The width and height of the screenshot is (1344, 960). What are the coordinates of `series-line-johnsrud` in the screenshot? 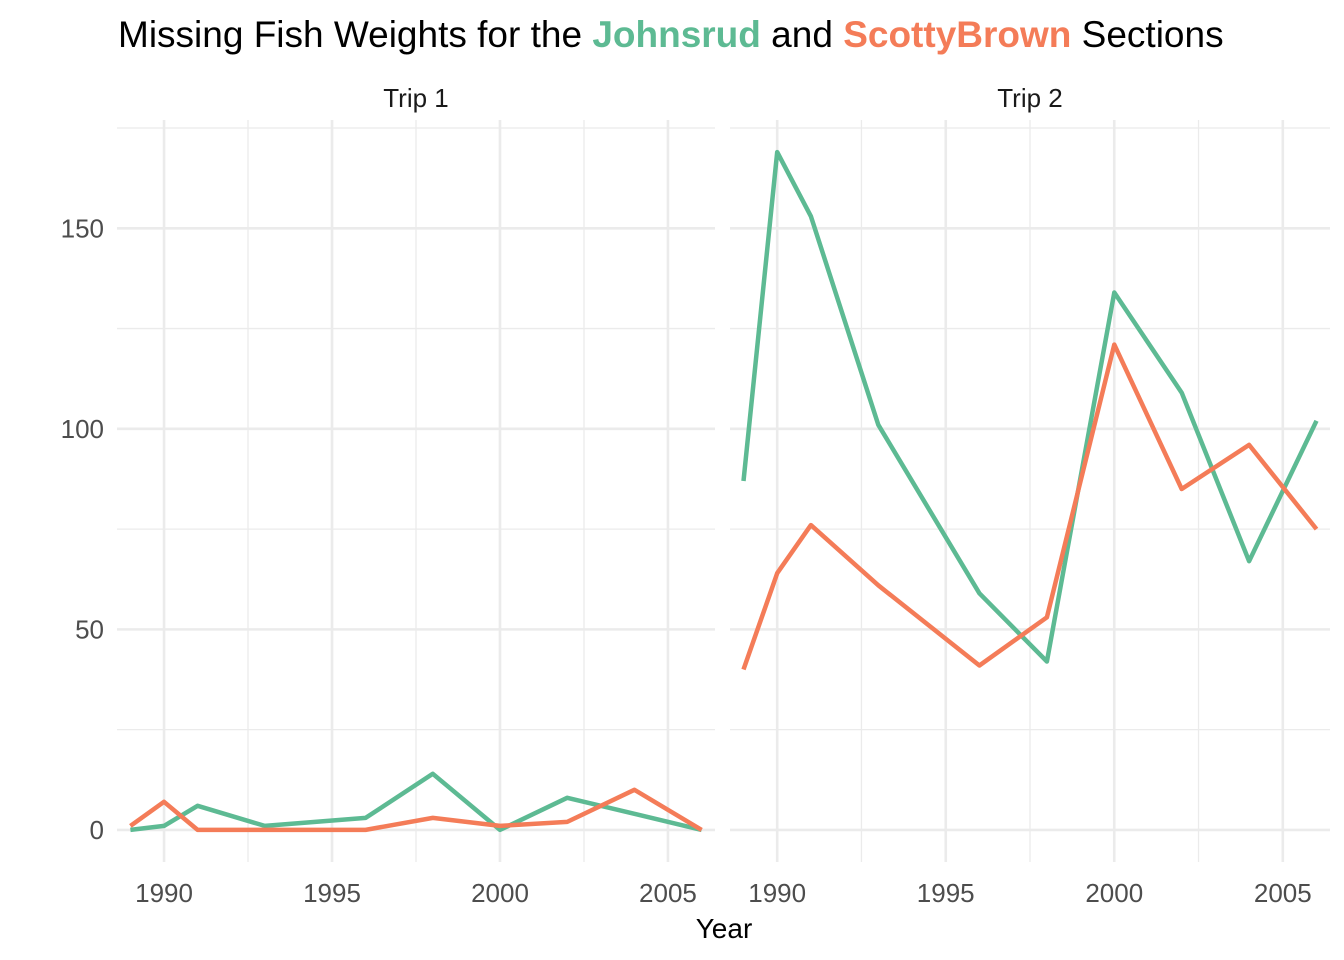 It's located at (416, 802).